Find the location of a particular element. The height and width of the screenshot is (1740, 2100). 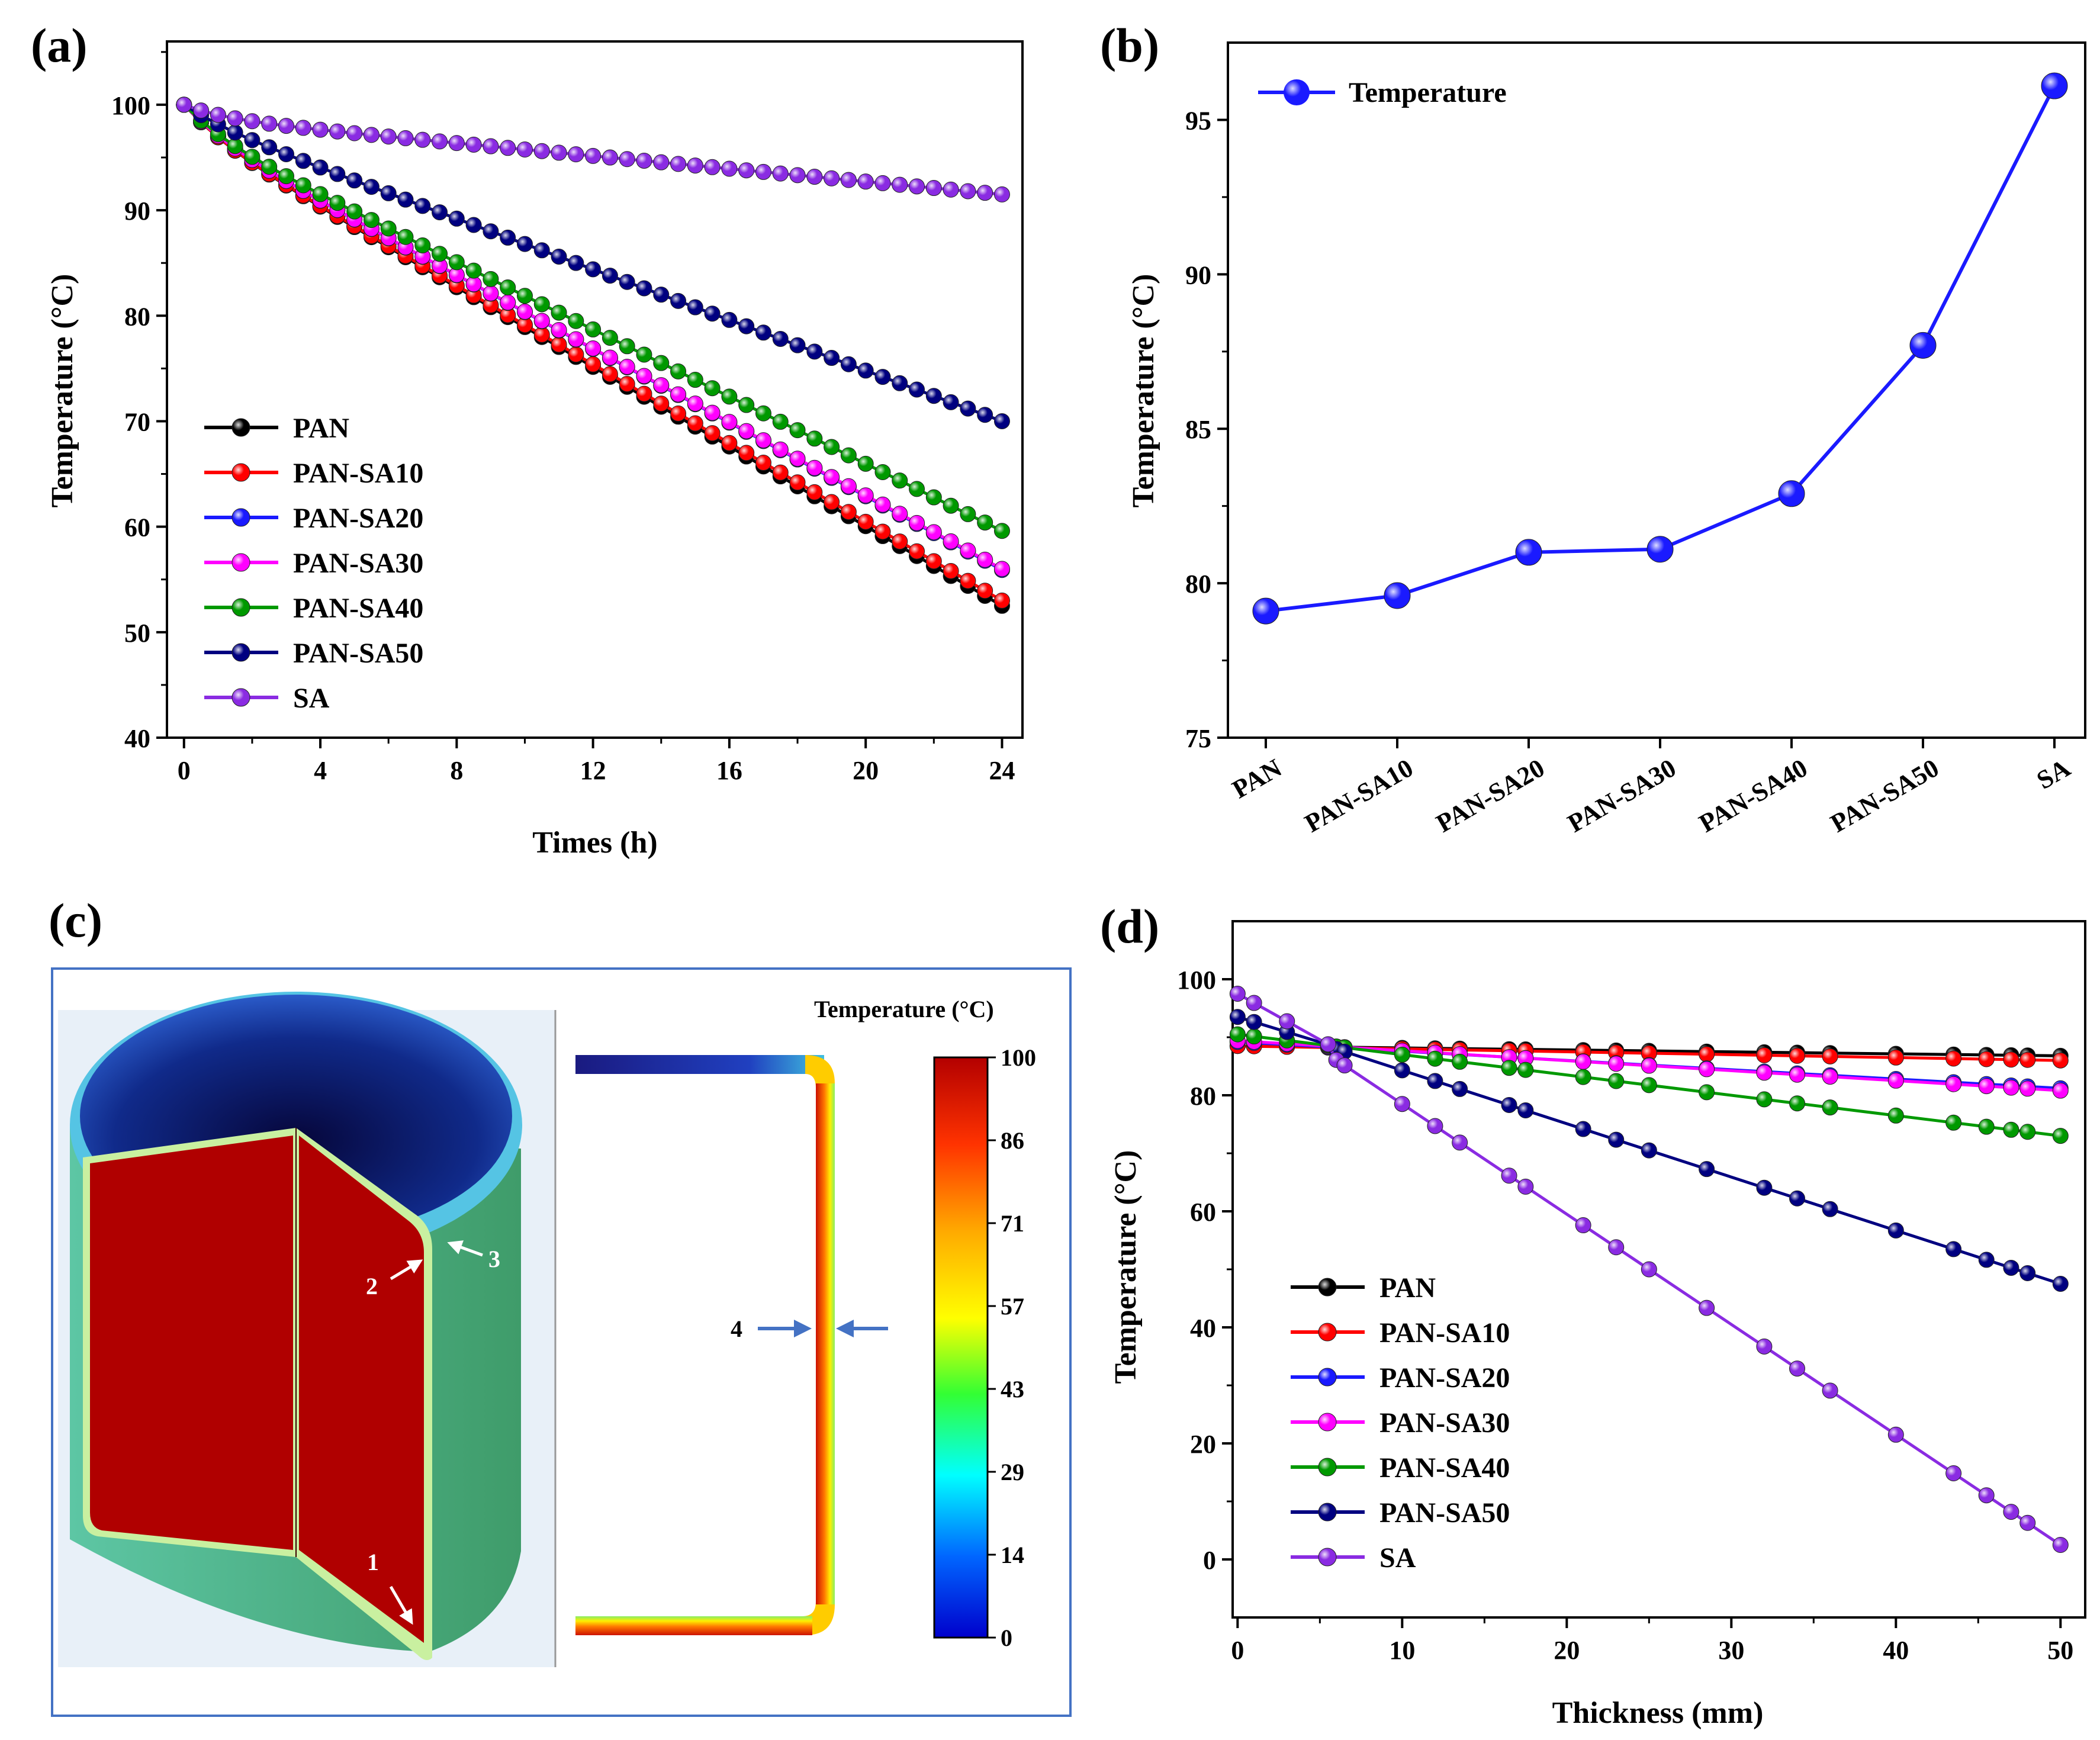

legend-a-label-PAN-SA20: PAN-SA20 is located at coordinates (358, 519).